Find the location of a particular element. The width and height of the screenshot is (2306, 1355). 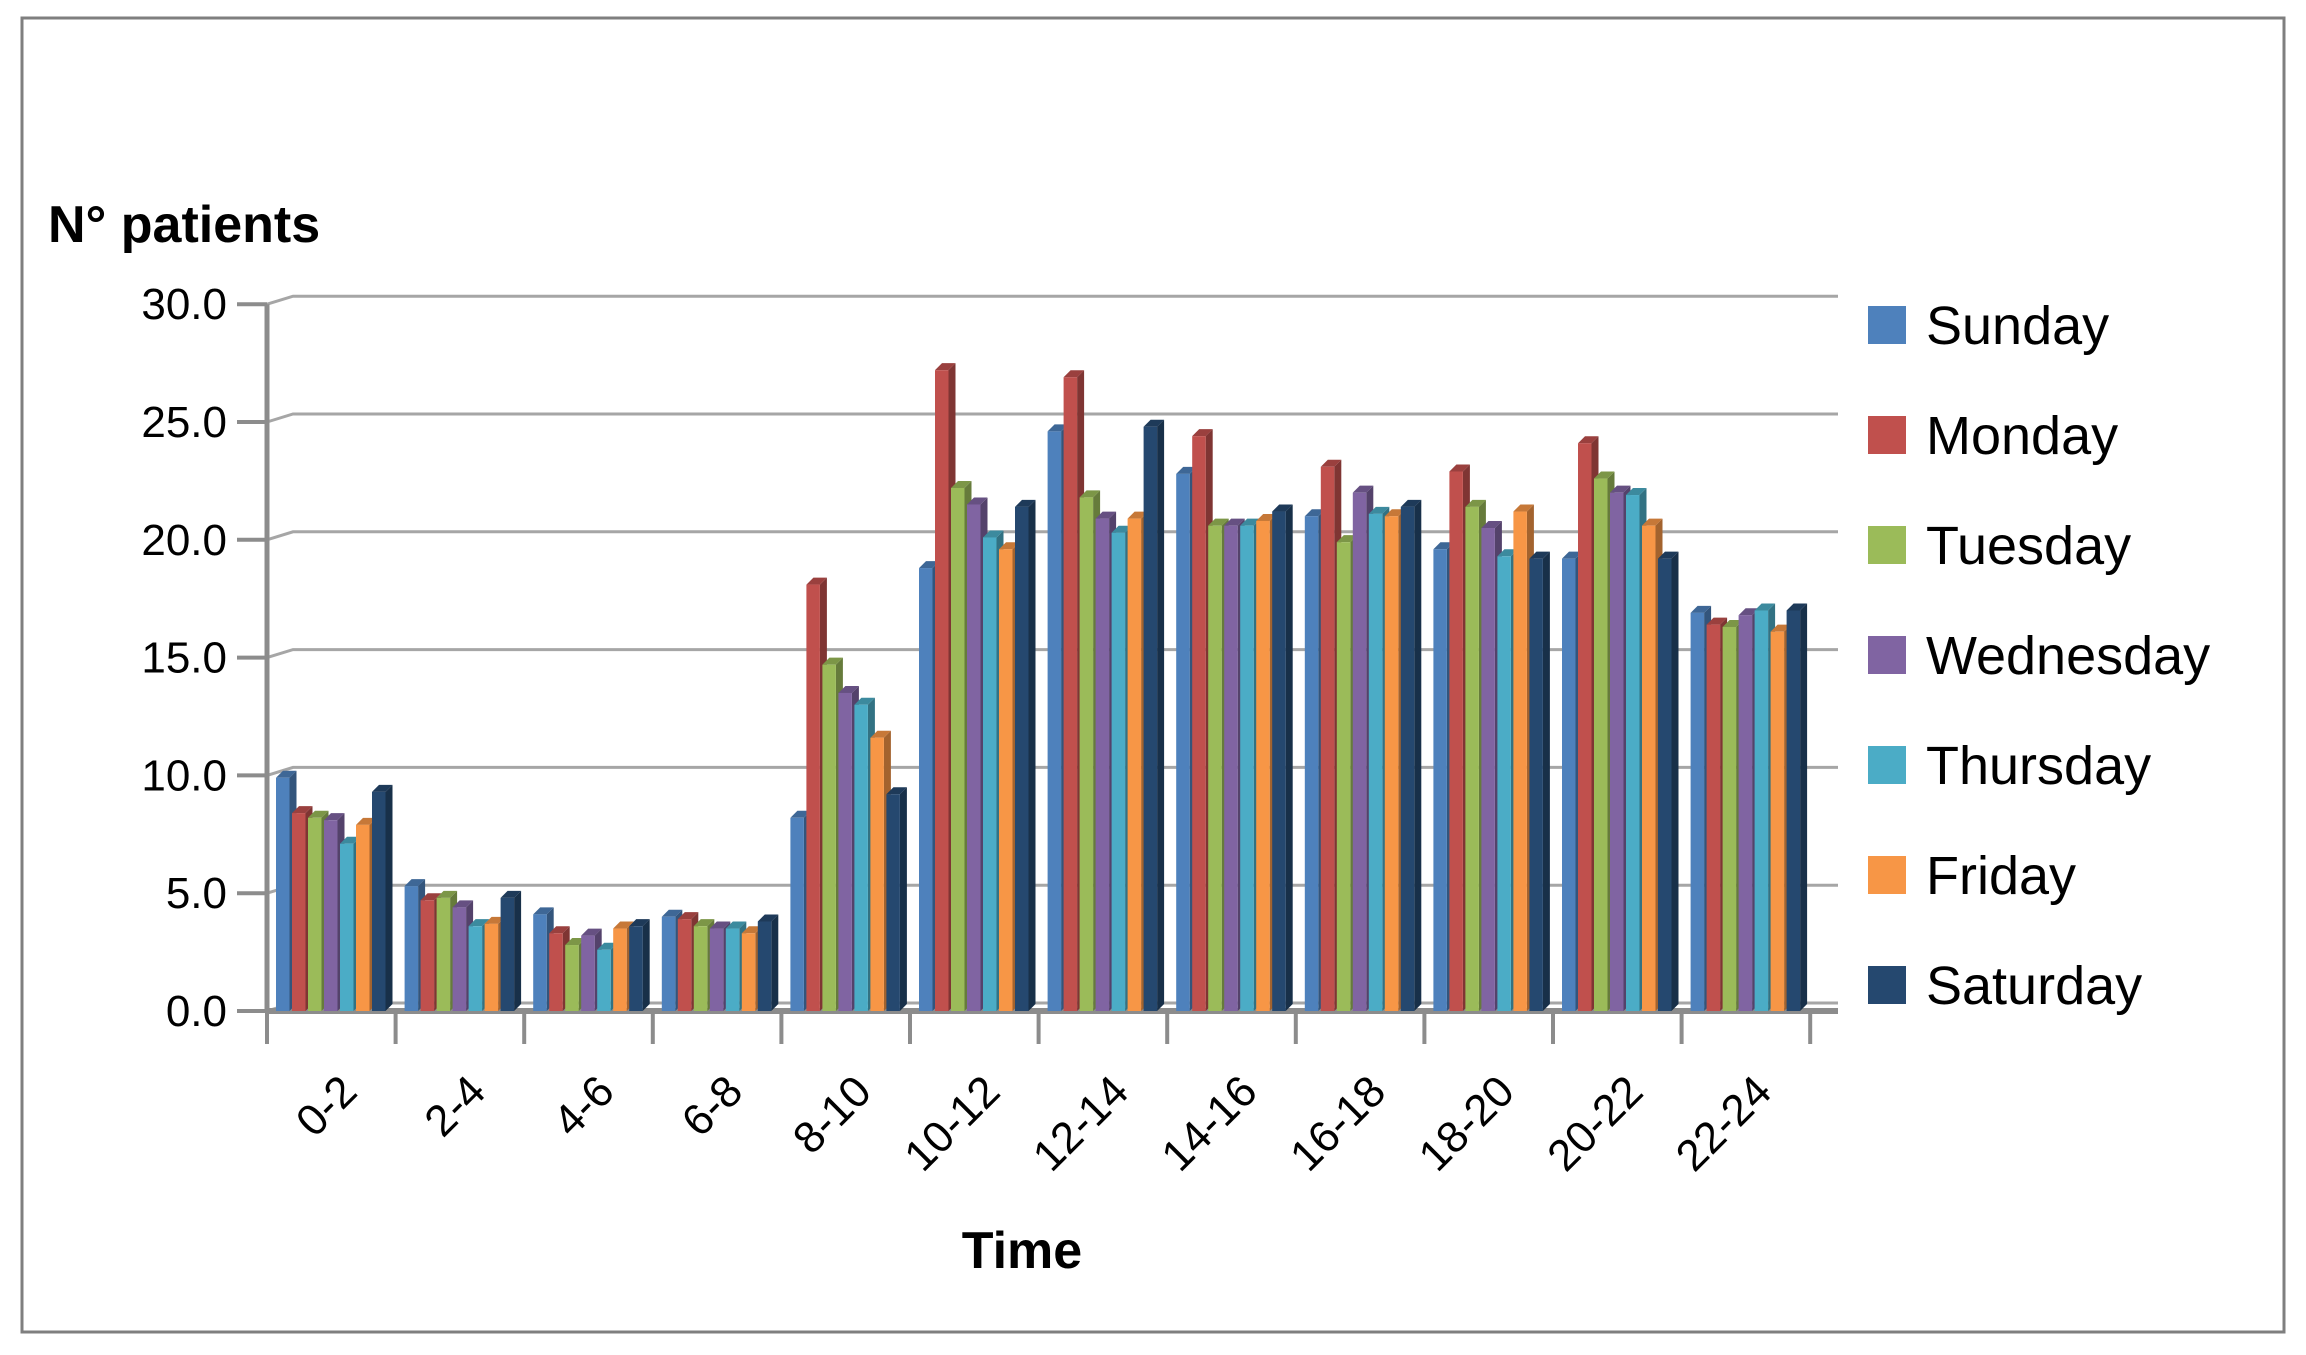

legend-item-wednesday: Wednesday is located at coordinates (2039, 656).